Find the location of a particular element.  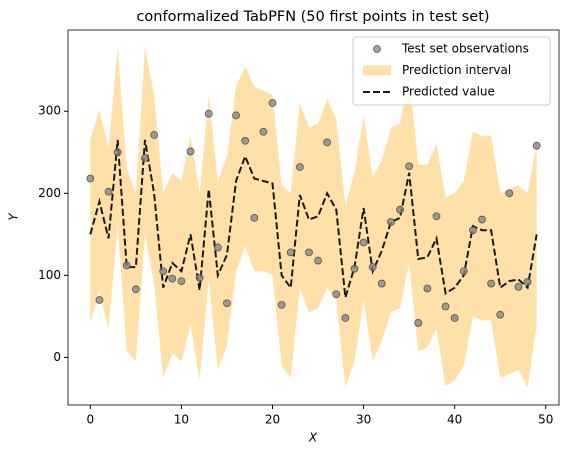

y-tick-label: 300 is located at coordinates (49, 111).